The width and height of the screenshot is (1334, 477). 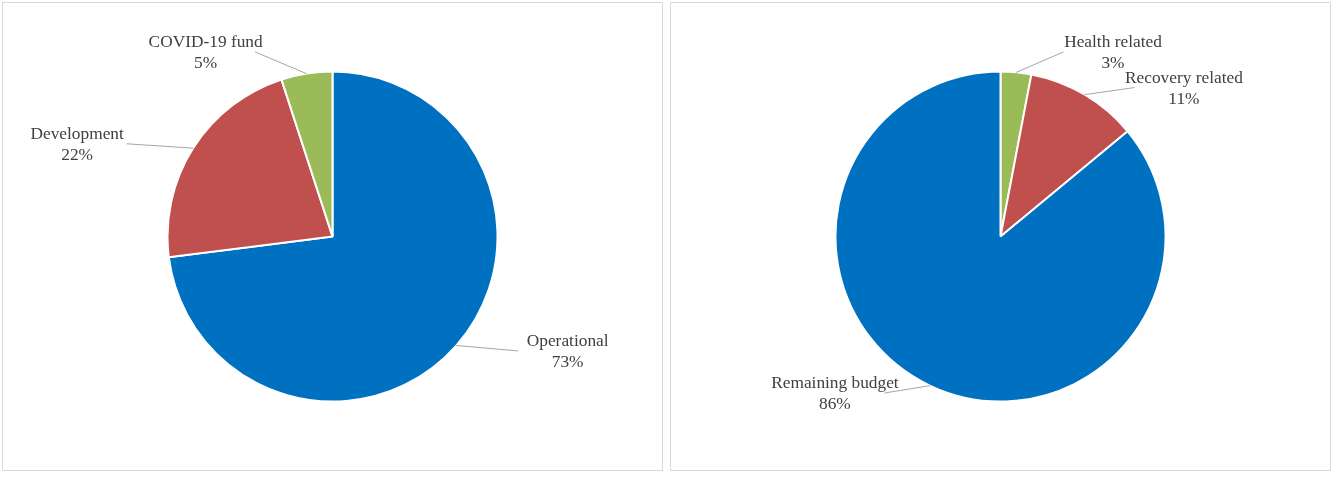 I want to click on data-label: 86%, so click(x=835, y=404).